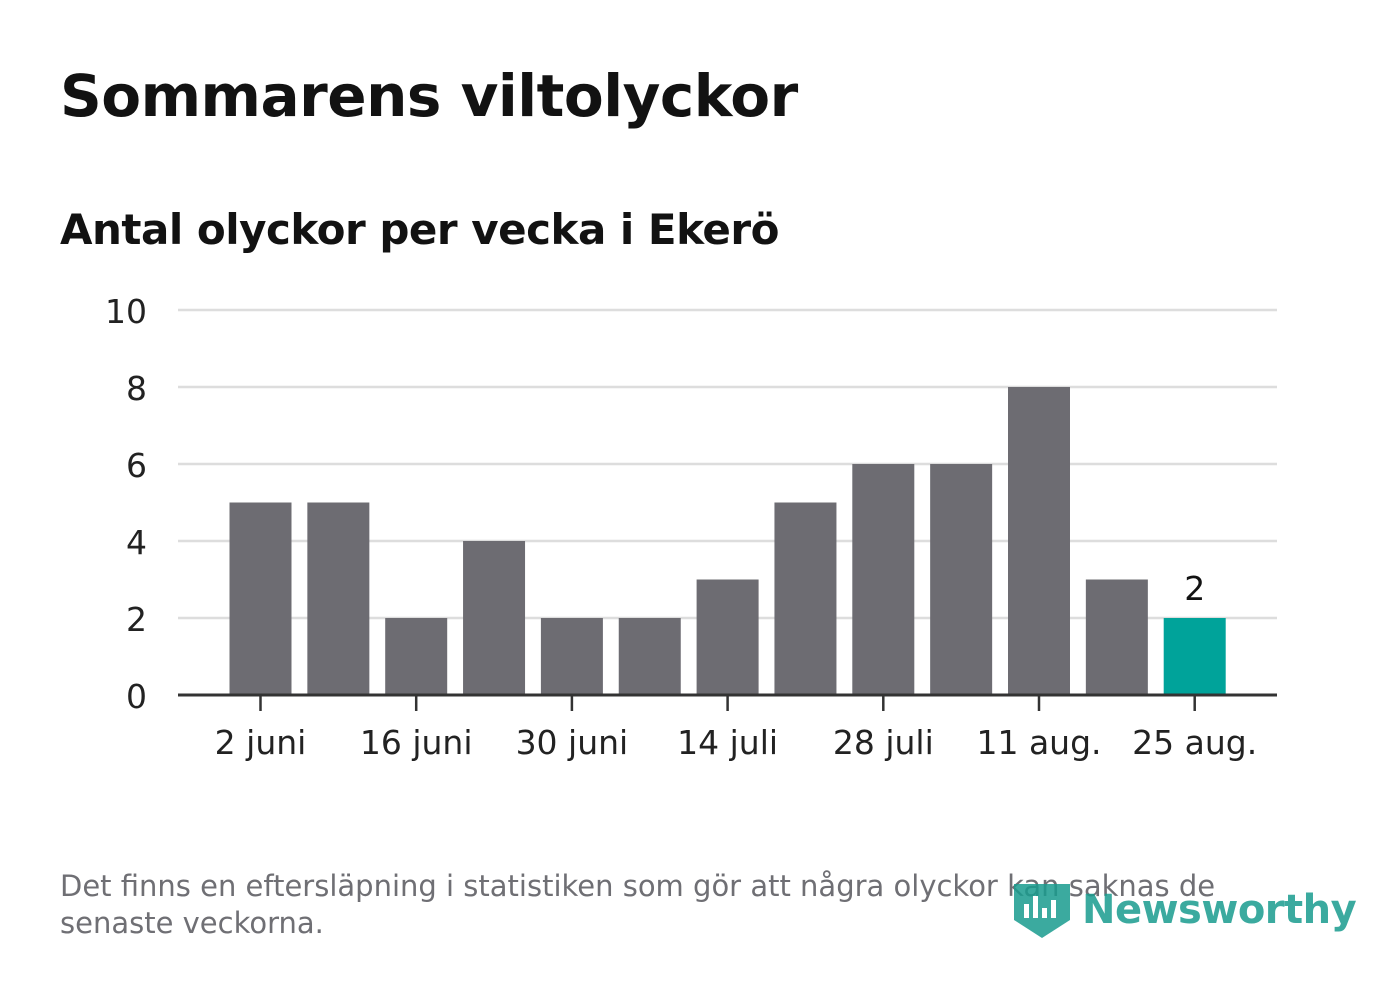 The image size is (1382, 999). Describe the element at coordinates (727, 742) in the screenshot. I see `x-tick-label: 14 juli` at that location.